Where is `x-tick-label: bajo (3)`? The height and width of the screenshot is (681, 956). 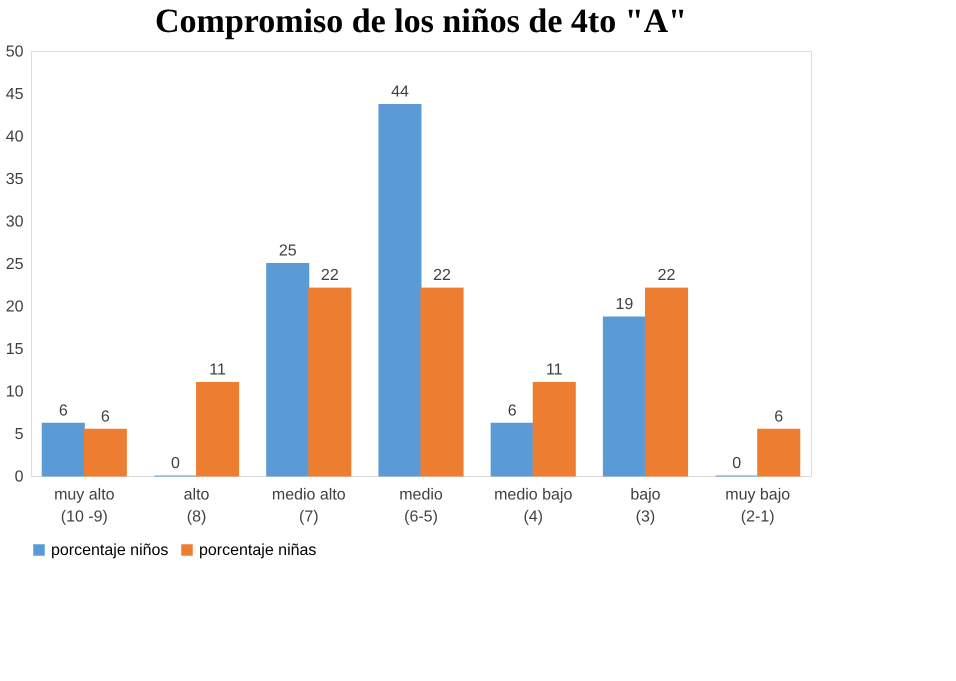 x-tick-label: bajo (3) is located at coordinates (645, 506).